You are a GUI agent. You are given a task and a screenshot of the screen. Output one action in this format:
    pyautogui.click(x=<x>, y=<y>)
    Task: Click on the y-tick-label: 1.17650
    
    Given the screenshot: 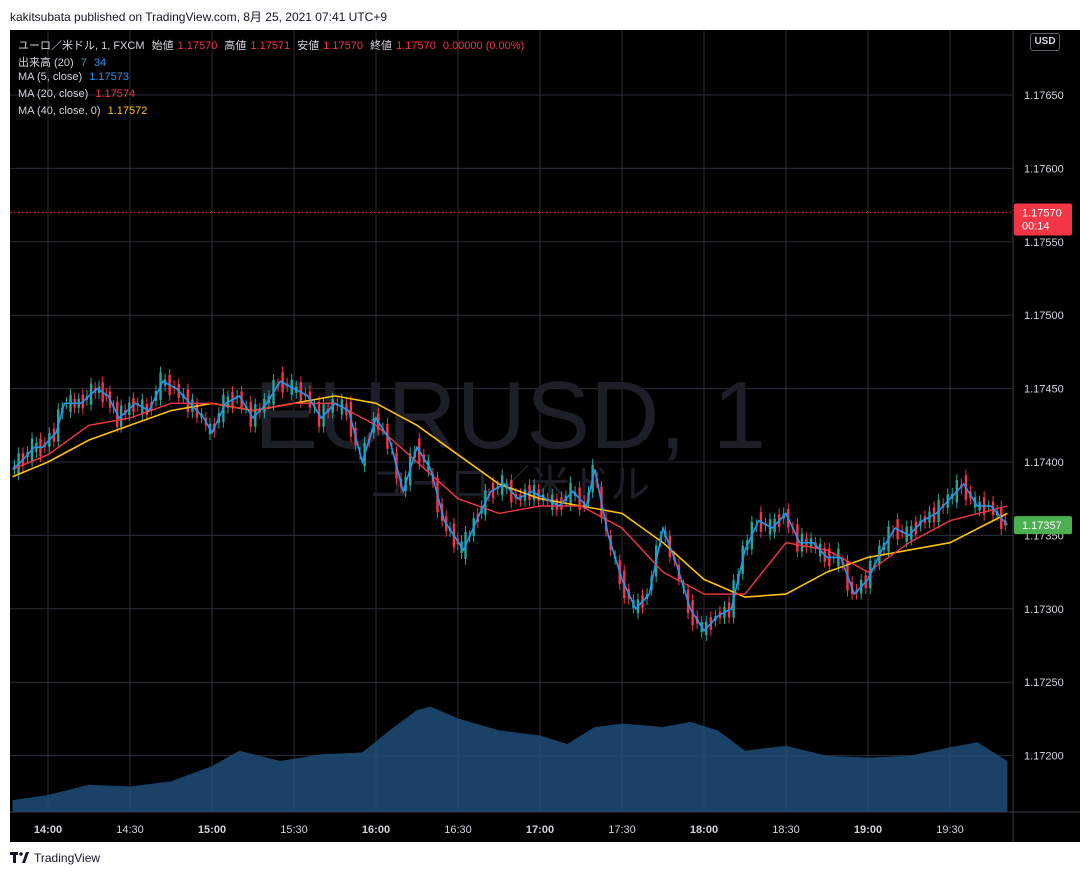 What is the action you would take?
    pyautogui.click(x=1044, y=96)
    